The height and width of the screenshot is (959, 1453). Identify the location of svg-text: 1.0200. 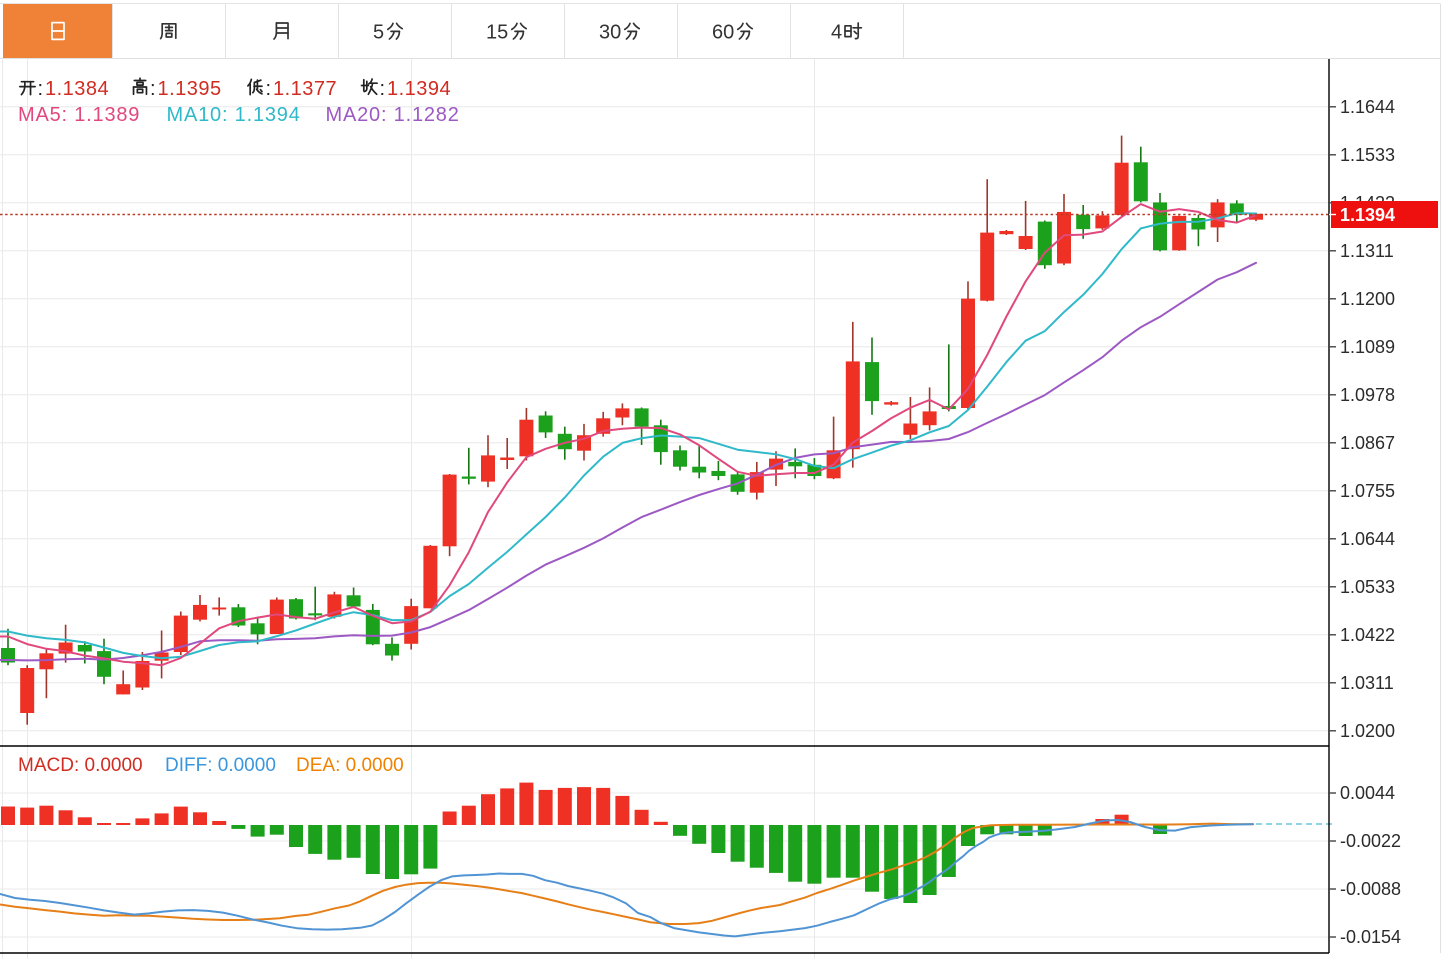
(1367, 731).